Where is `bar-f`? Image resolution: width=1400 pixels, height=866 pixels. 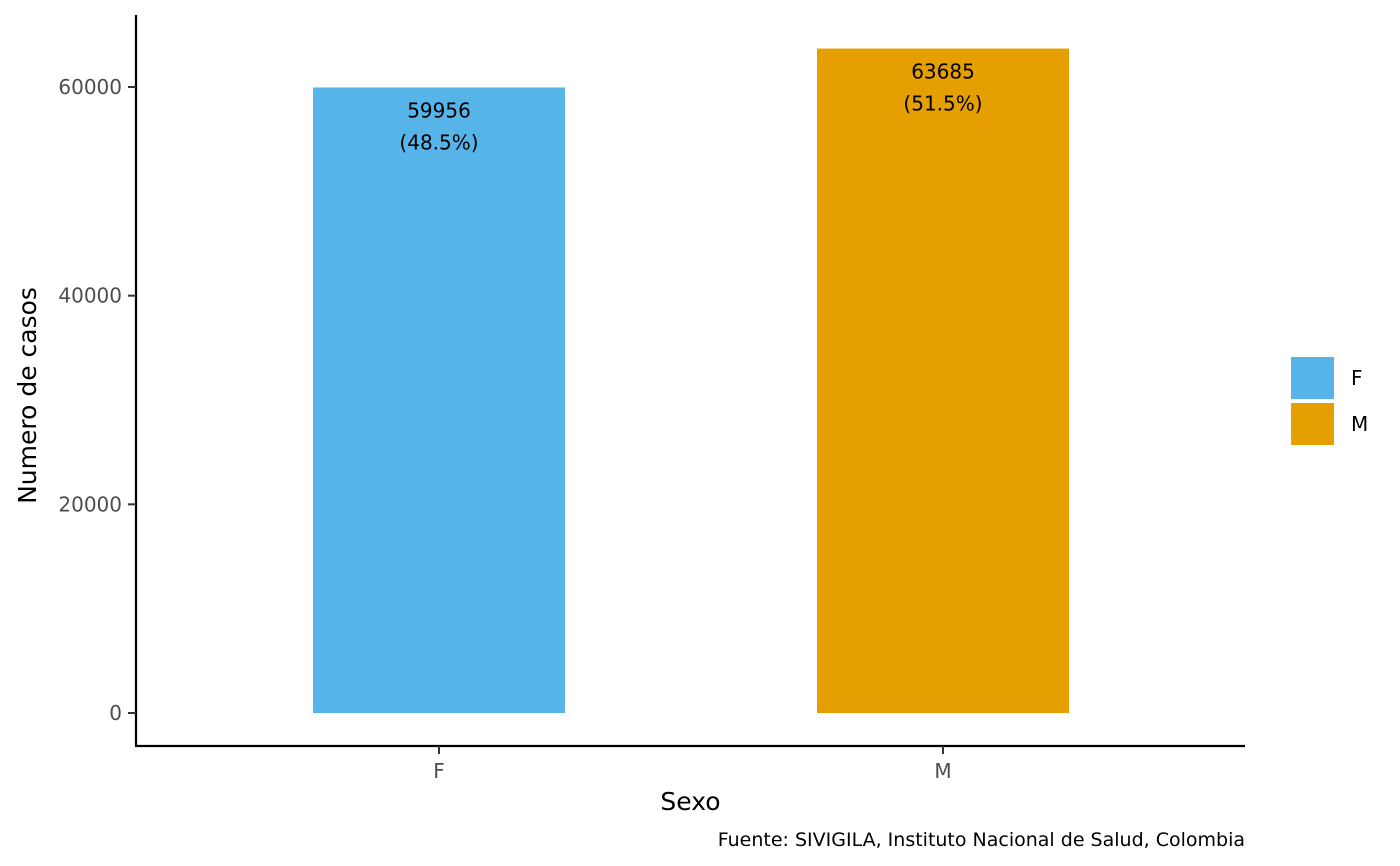 bar-f is located at coordinates (439, 400).